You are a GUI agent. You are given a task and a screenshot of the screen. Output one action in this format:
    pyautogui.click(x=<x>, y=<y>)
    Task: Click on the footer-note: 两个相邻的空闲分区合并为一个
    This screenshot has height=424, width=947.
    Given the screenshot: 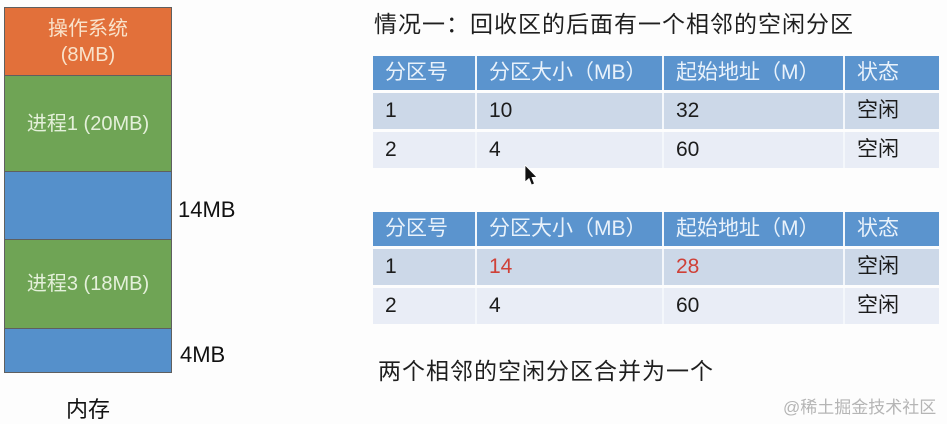 What is the action you would take?
    pyautogui.click(x=546, y=371)
    